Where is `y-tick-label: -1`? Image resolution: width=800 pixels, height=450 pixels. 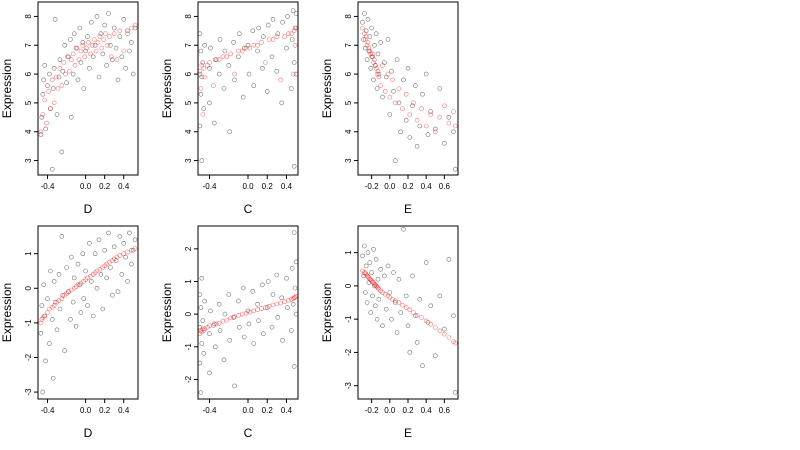 y-tick-label: -1 is located at coordinates (28, 323).